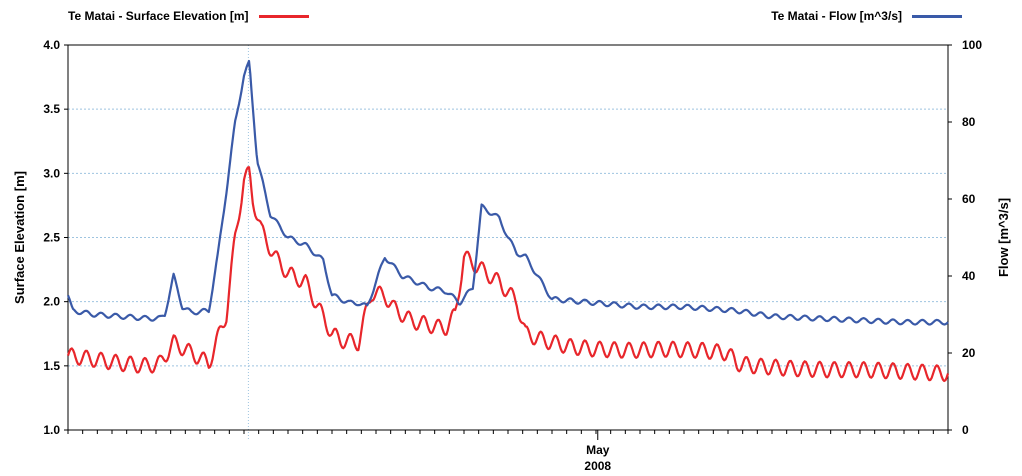 Image resolution: width=1022 pixels, height=476 pixels. What do you see at coordinates (51, 109) in the screenshot?
I see `y-left-tick-label: 3.5` at bounding box center [51, 109].